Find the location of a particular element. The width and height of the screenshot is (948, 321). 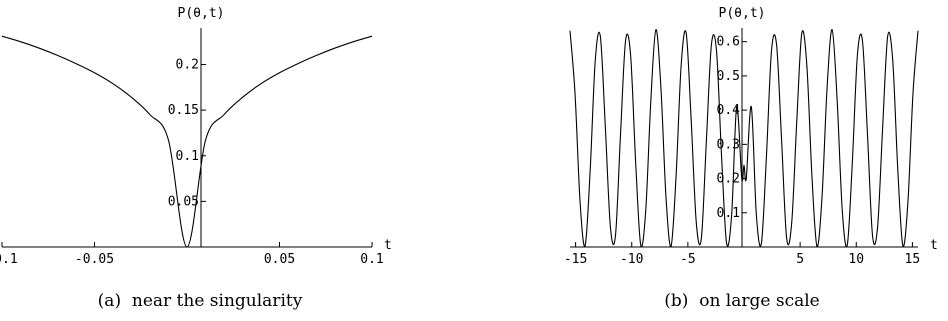

panel-a-y-ticks: 0.05 0.1 0.15 0.2 is located at coordinates (187, 133).